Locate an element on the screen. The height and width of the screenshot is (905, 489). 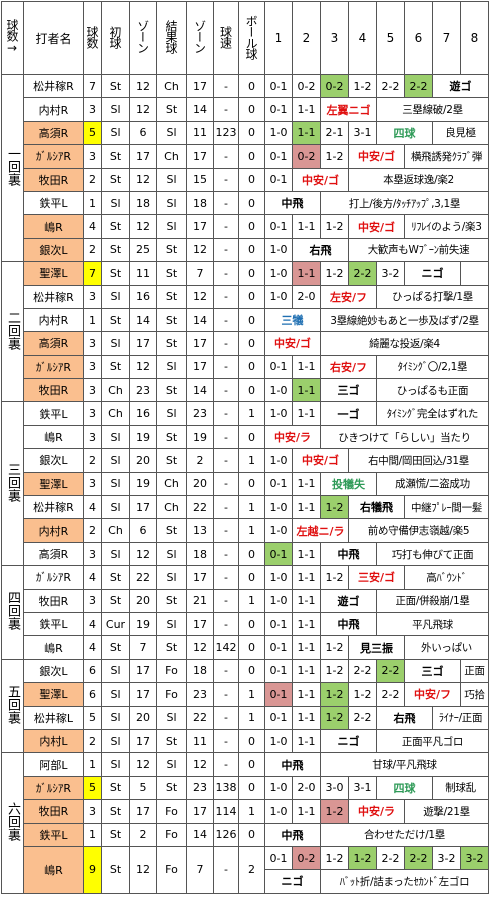
speed: 126 is located at coordinates (226, 834).